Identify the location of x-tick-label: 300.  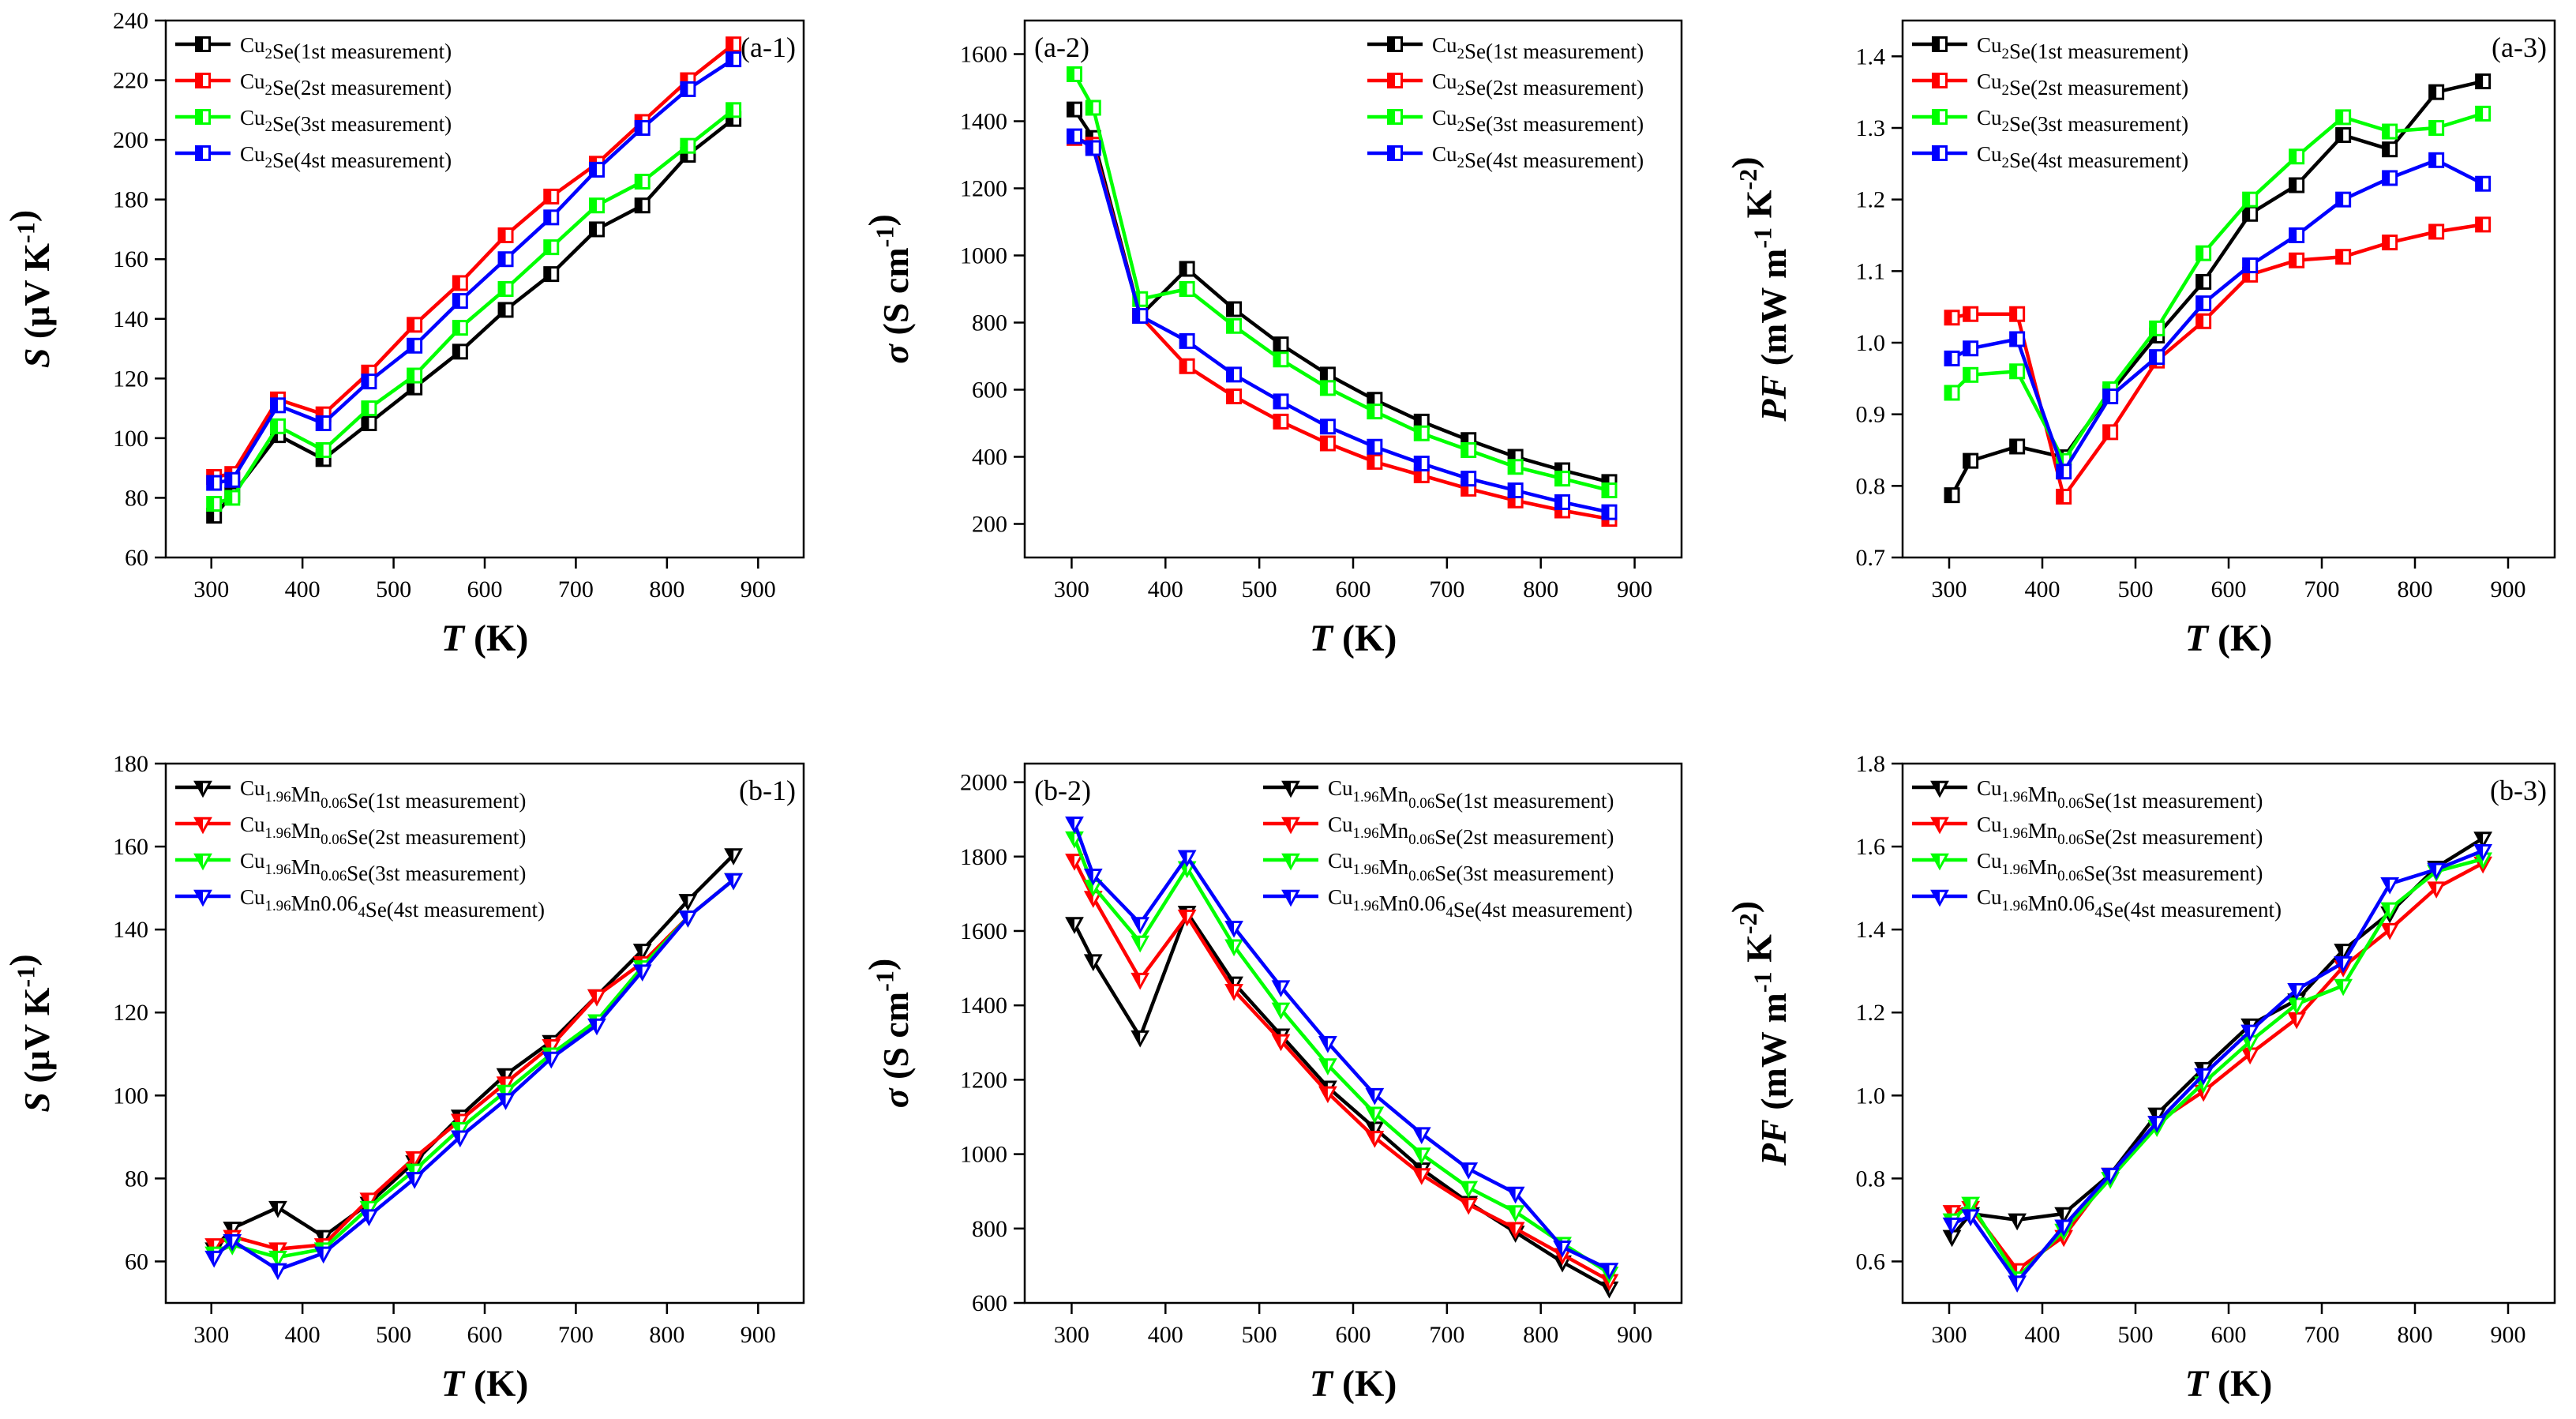
(1071, 1335).